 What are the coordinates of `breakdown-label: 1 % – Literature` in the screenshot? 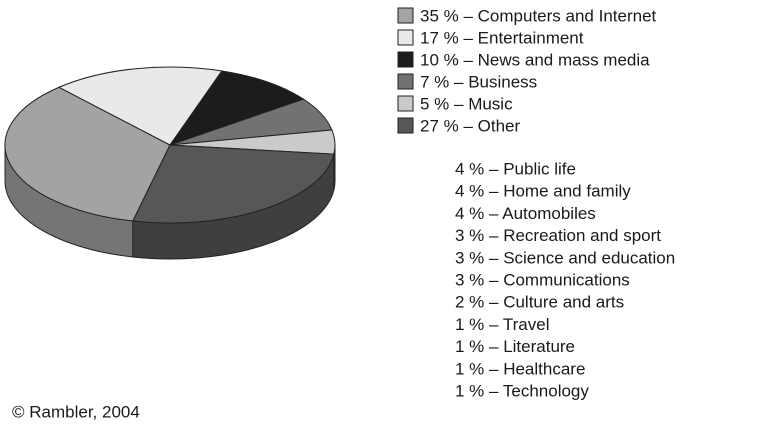 It's located at (515, 346).